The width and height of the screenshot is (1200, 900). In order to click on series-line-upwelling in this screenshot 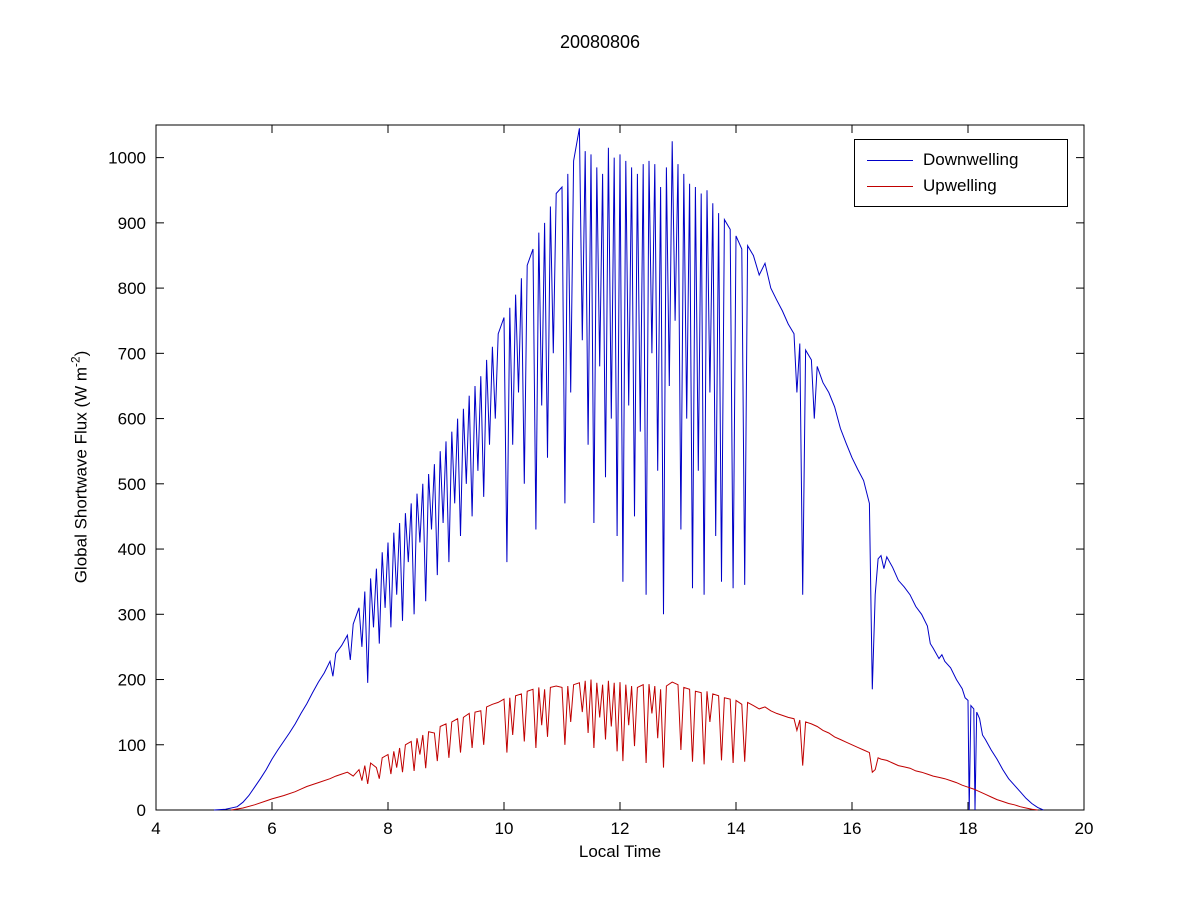, I will do `click(634, 745)`.